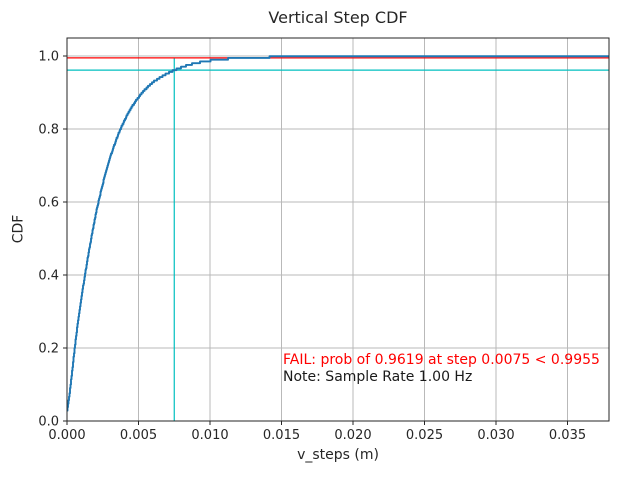 This screenshot has width=640, height=480. Describe the element at coordinates (48, 203) in the screenshot. I see `y-tick-label: 0.6` at that location.